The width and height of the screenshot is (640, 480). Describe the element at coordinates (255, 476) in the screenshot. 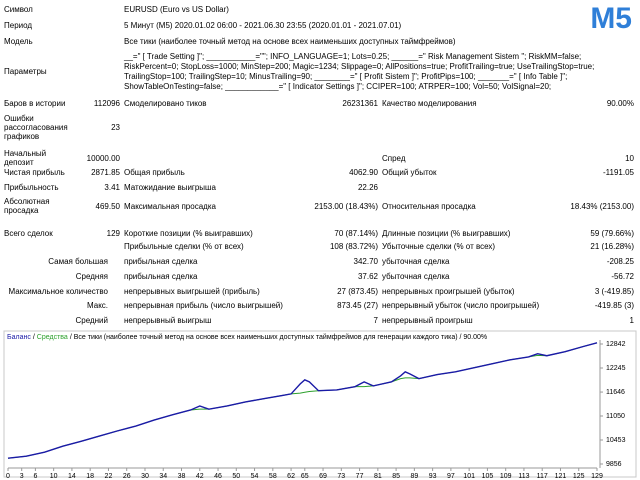

I see `x-tick-label: 54` at that location.